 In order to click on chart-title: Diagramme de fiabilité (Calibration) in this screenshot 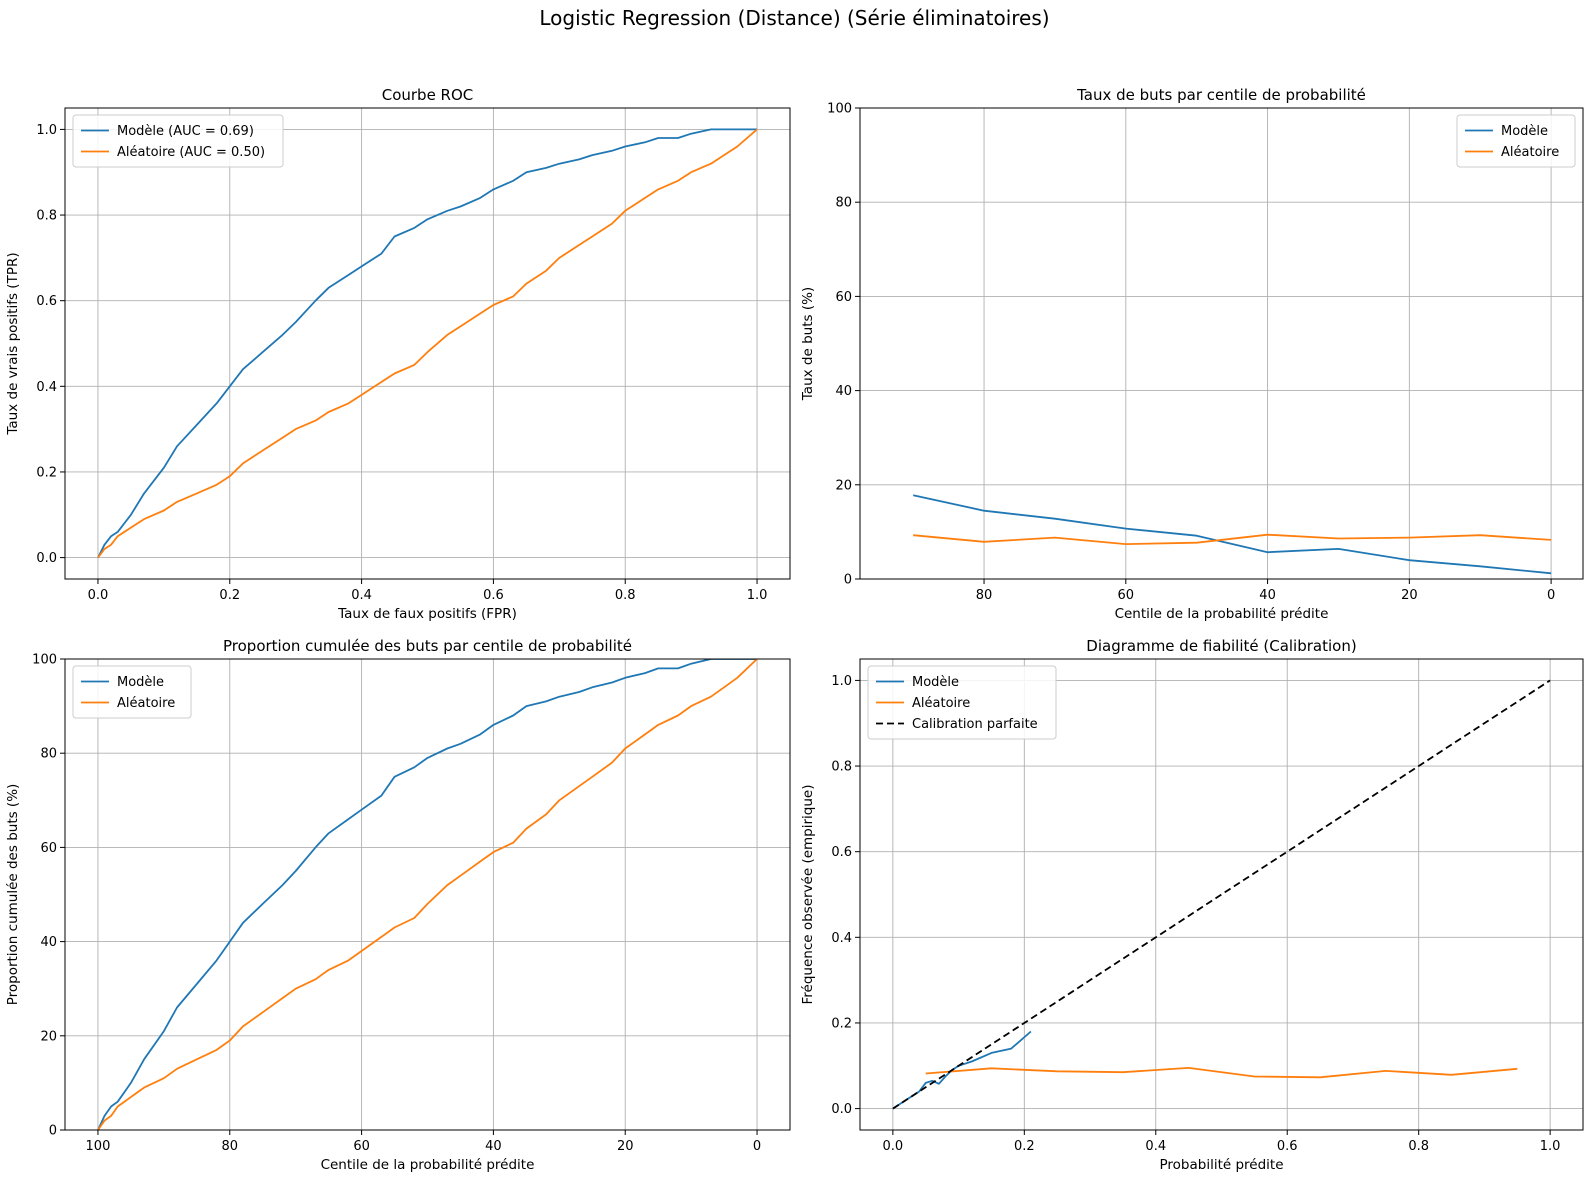, I will do `click(1221, 646)`.